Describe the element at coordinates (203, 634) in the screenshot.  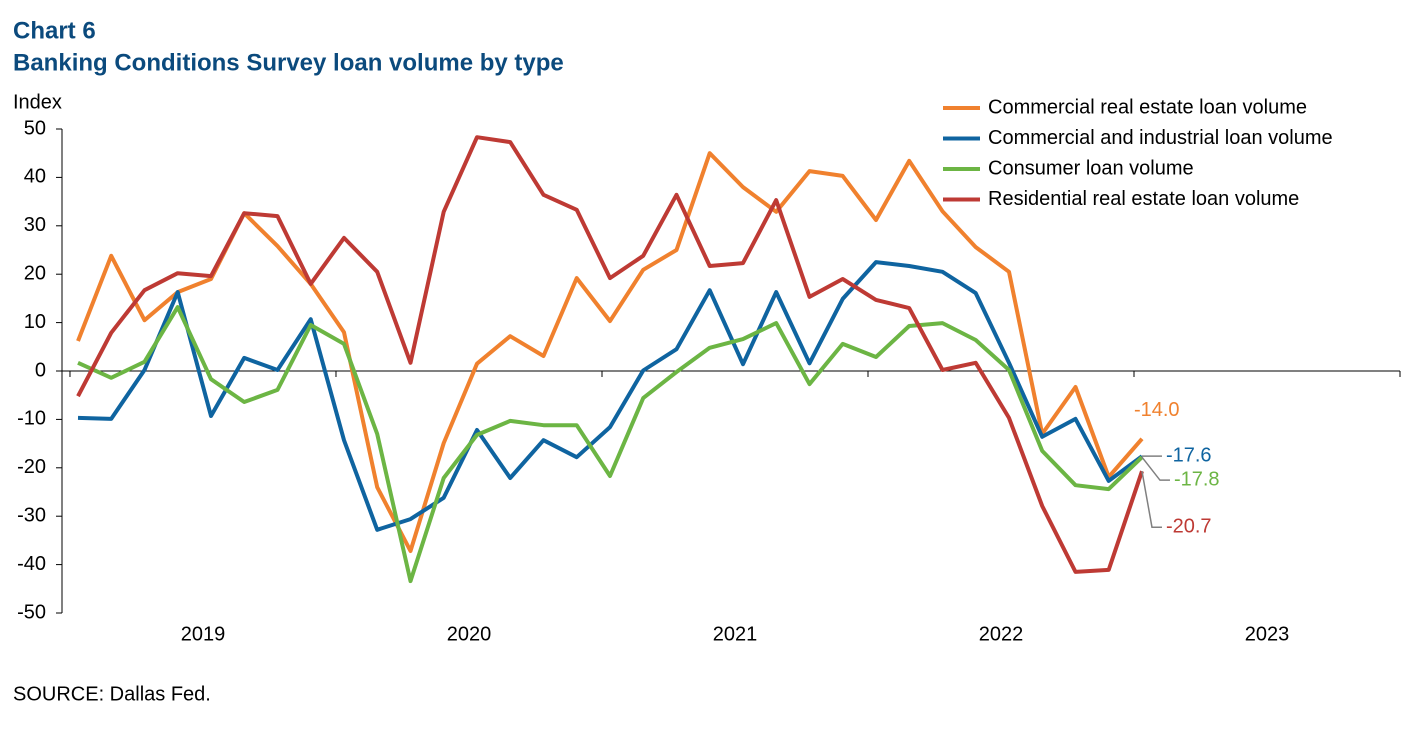
I see `x-tick-label: 2019` at that location.